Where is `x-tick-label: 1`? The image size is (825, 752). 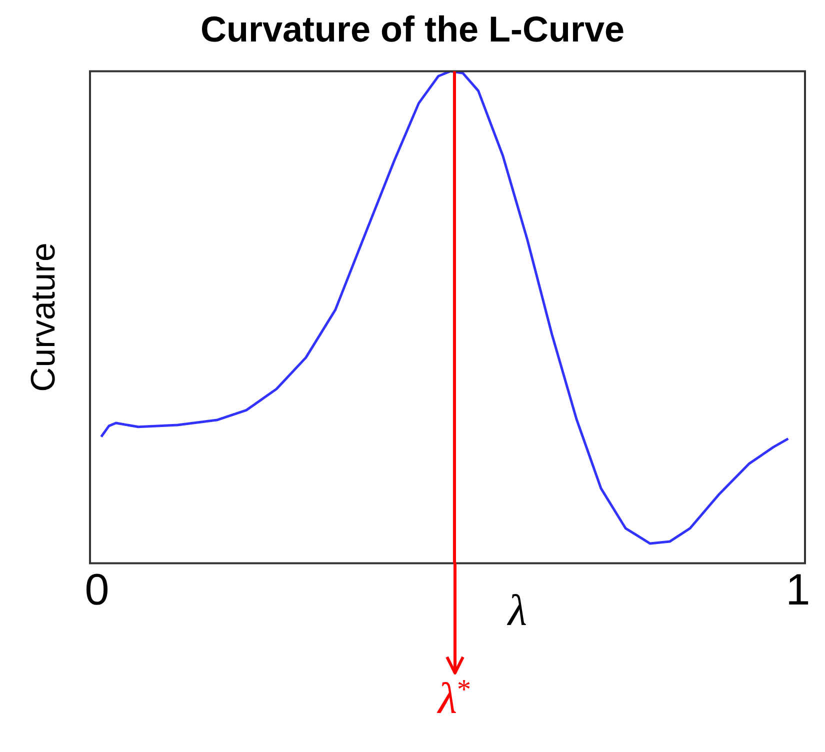
x-tick-label: 1 is located at coordinates (798, 590).